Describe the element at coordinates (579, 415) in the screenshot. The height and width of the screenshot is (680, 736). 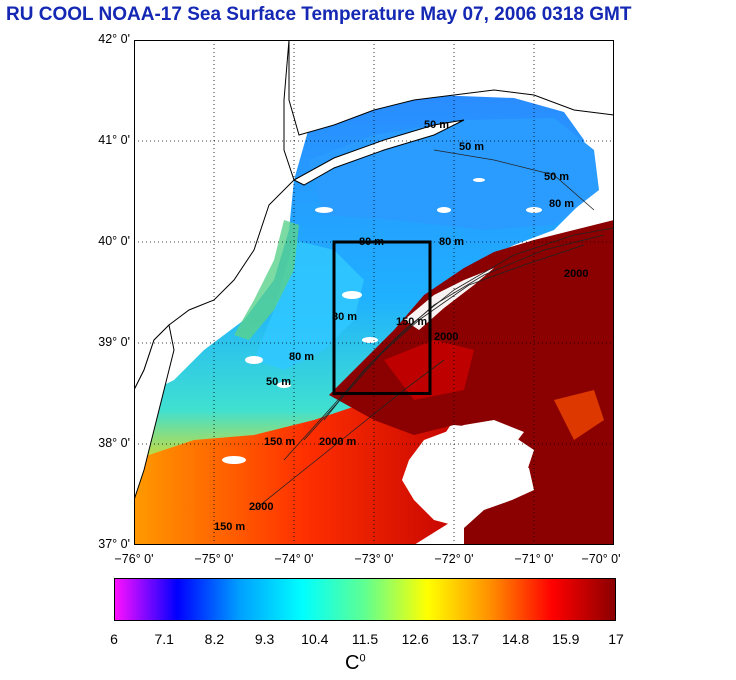
I see `orange-warm-patch` at that location.